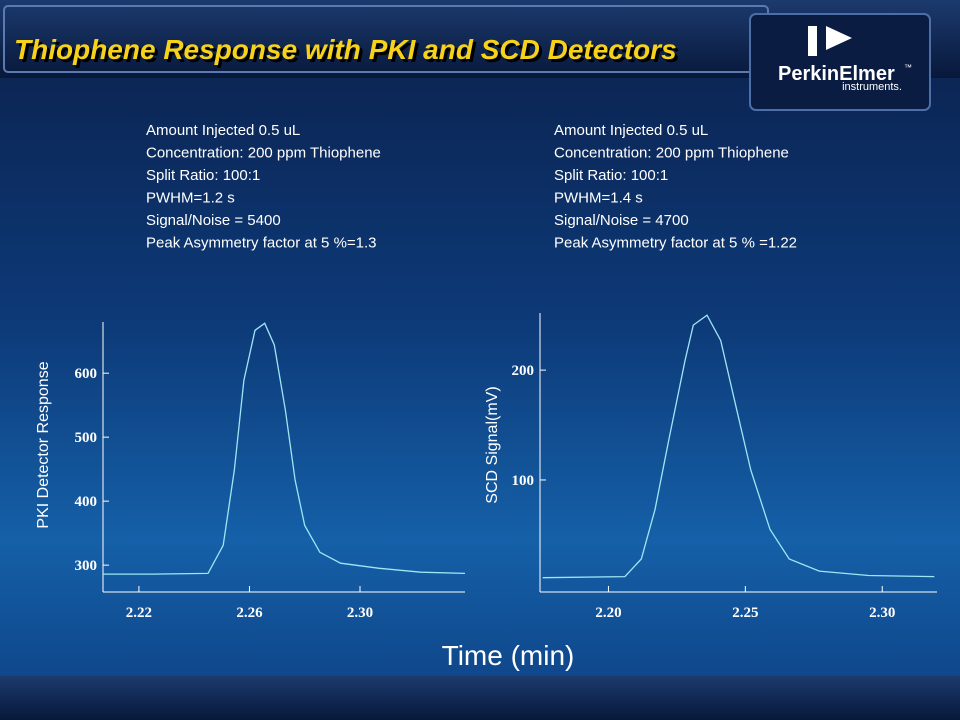 The image size is (960, 720). I want to click on annotation: Peak Asymmetry factor at 5 %=1.3, so click(261, 243).